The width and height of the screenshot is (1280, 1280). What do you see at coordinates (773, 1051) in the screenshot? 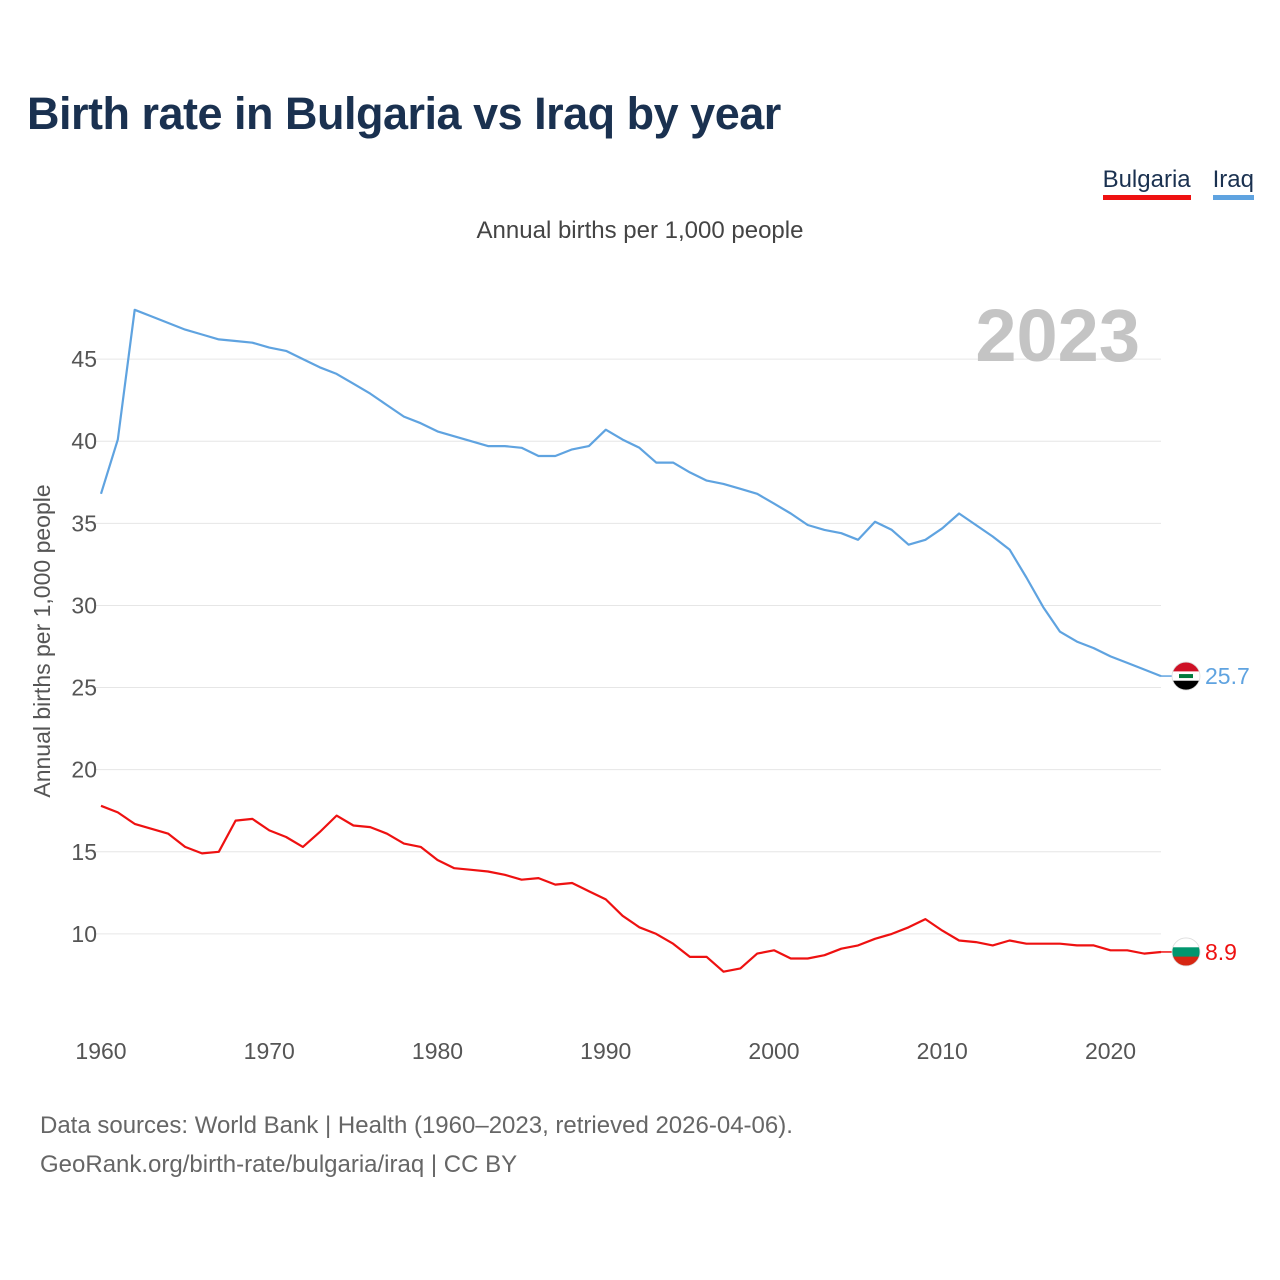
I see `x-tick-label: 2000` at bounding box center [773, 1051].